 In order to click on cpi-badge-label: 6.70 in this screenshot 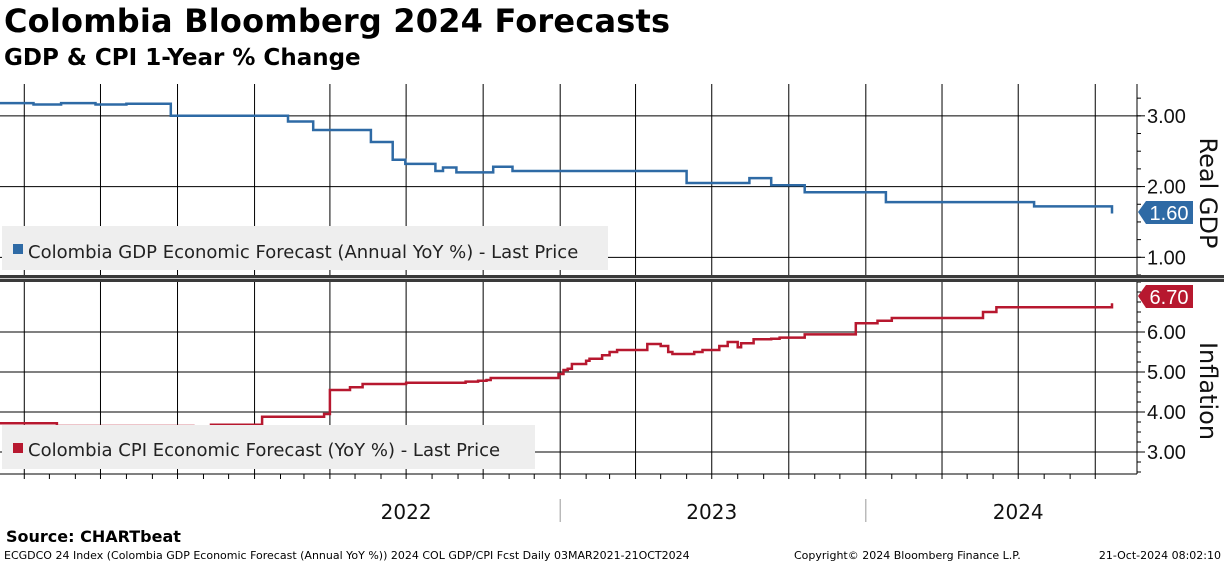, I will do `click(1169, 298)`.